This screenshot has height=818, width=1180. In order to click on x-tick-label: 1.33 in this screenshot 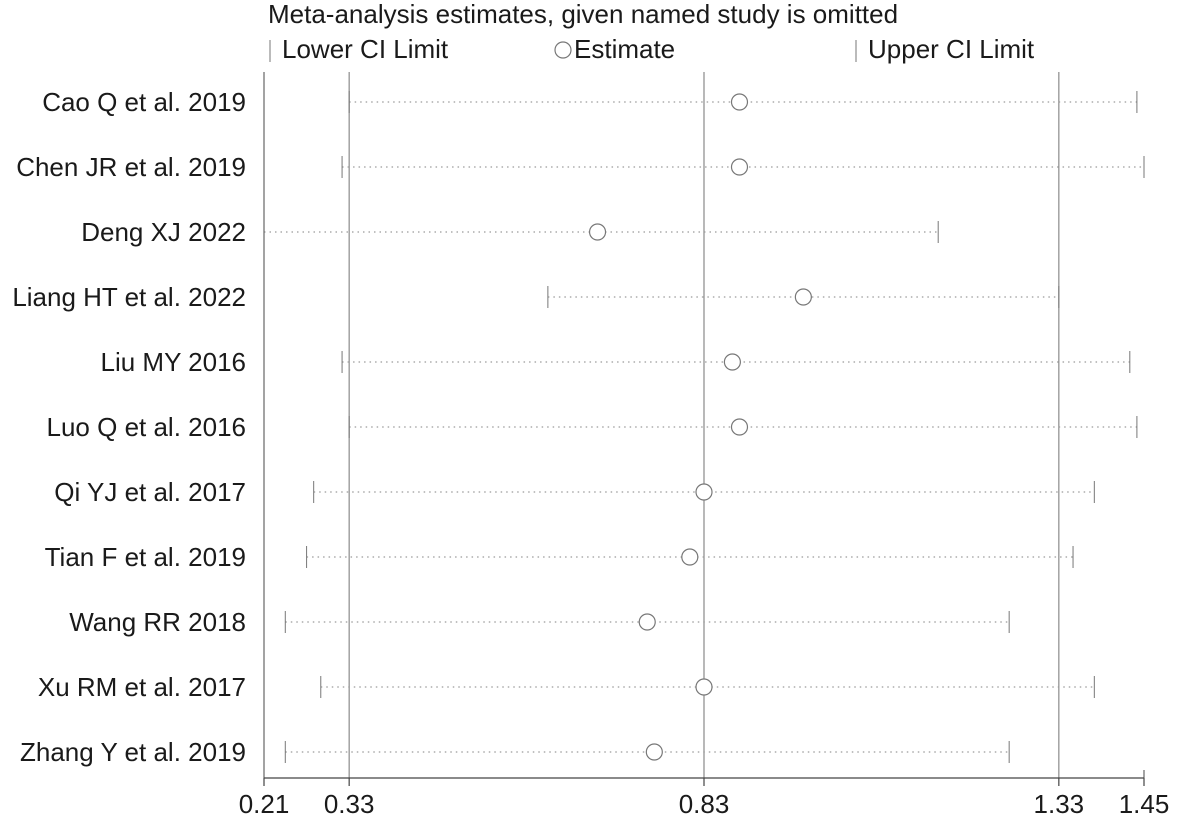, I will do `click(1059, 803)`.